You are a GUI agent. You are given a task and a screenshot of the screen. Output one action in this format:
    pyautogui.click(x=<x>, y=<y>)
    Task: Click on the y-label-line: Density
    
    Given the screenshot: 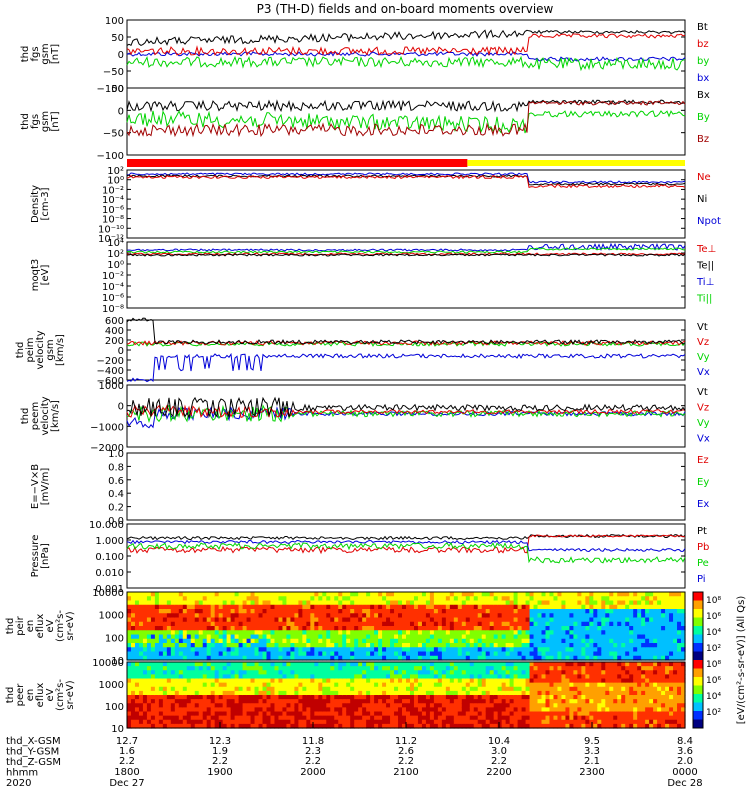 What is the action you would take?
    pyautogui.click(x=35, y=204)
    